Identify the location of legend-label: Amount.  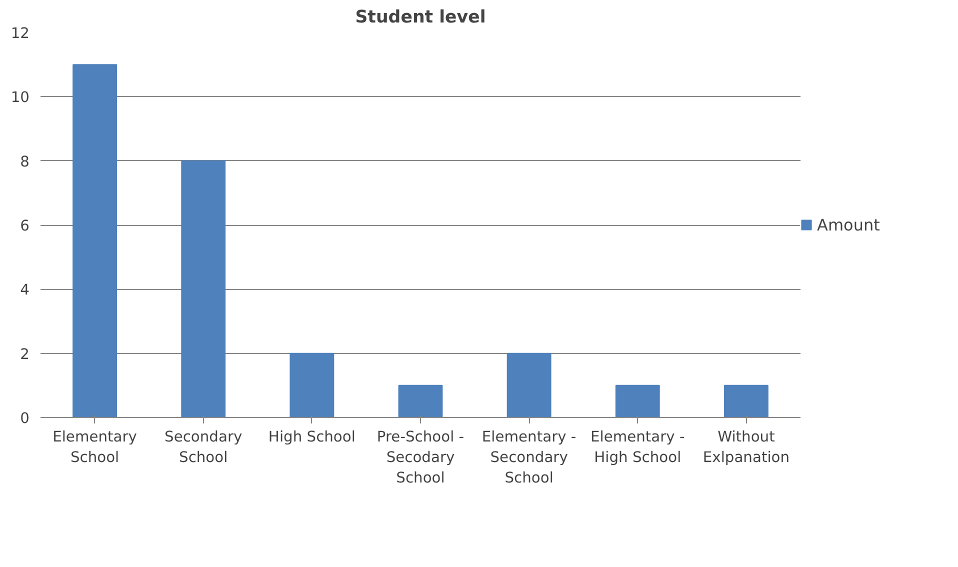
(848, 224).